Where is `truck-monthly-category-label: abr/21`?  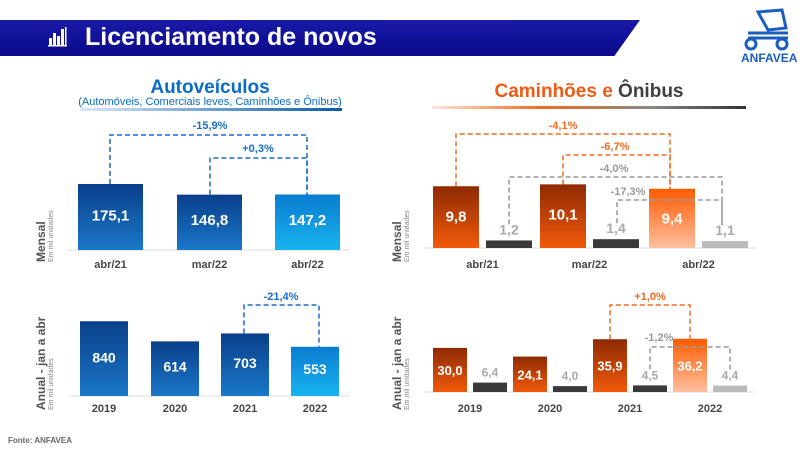 truck-monthly-category-label: abr/21 is located at coordinates (482, 265).